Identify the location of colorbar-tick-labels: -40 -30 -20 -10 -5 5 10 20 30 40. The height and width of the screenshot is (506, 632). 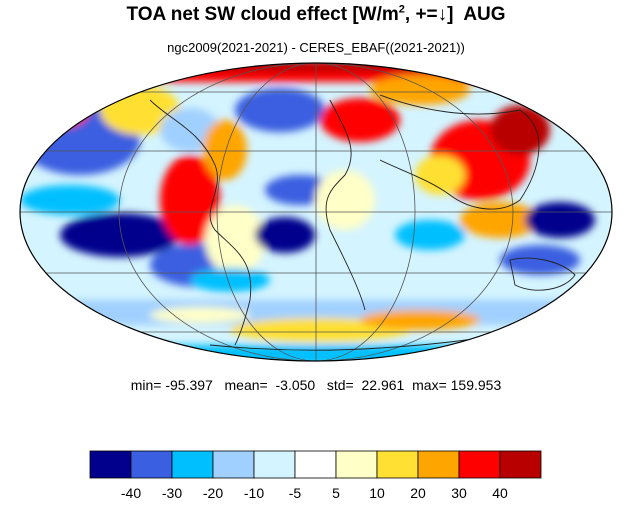
(314, 493).